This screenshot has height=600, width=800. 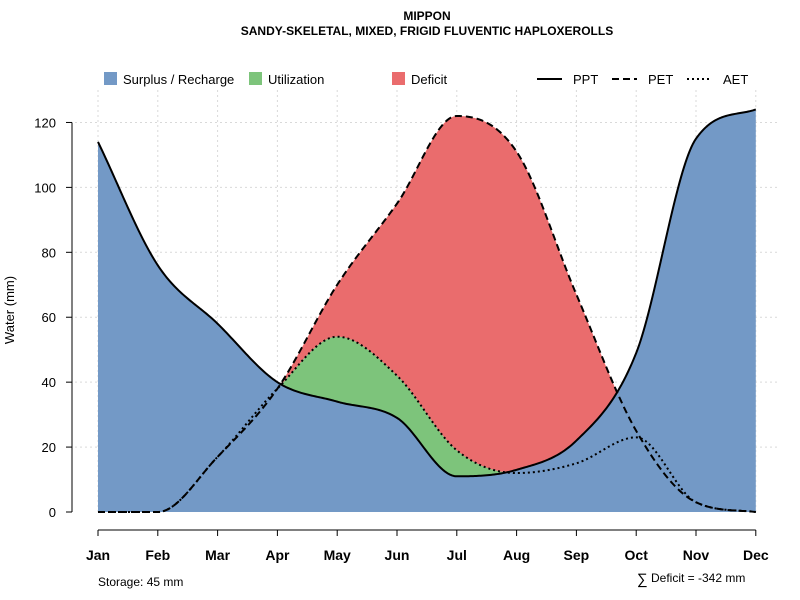 I want to click on legend-label-utilization: Utilization, so click(x=296, y=79).